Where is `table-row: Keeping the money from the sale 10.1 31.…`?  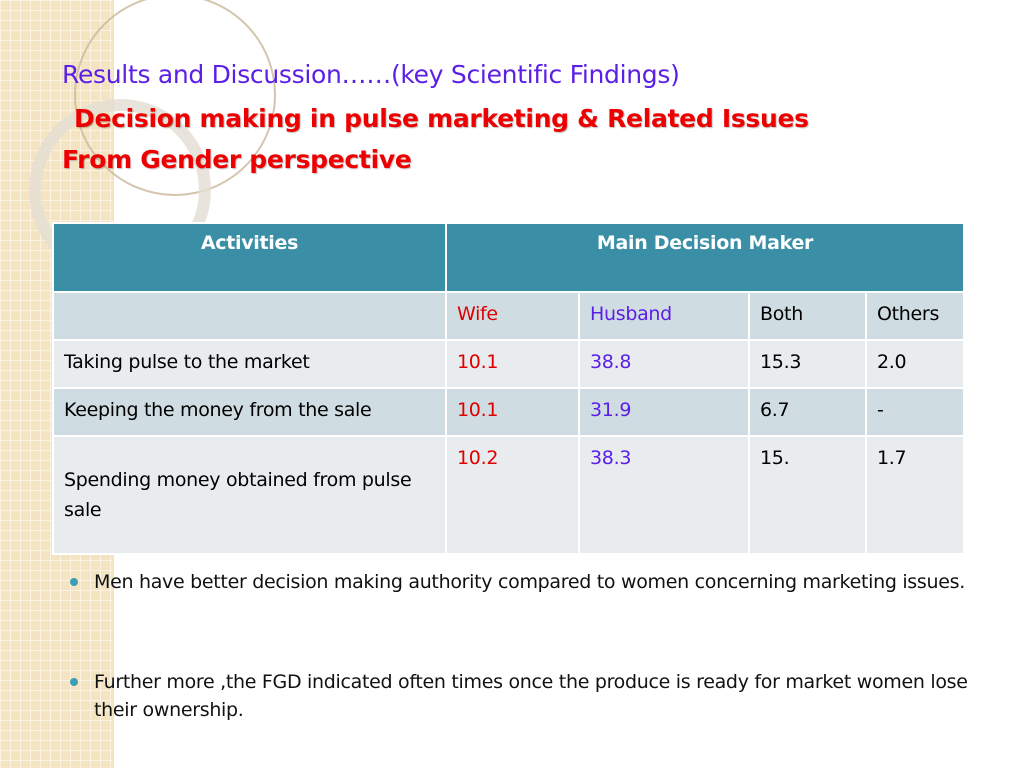
table-row: Keeping the money from the sale 10.1 31.… is located at coordinates (508, 412).